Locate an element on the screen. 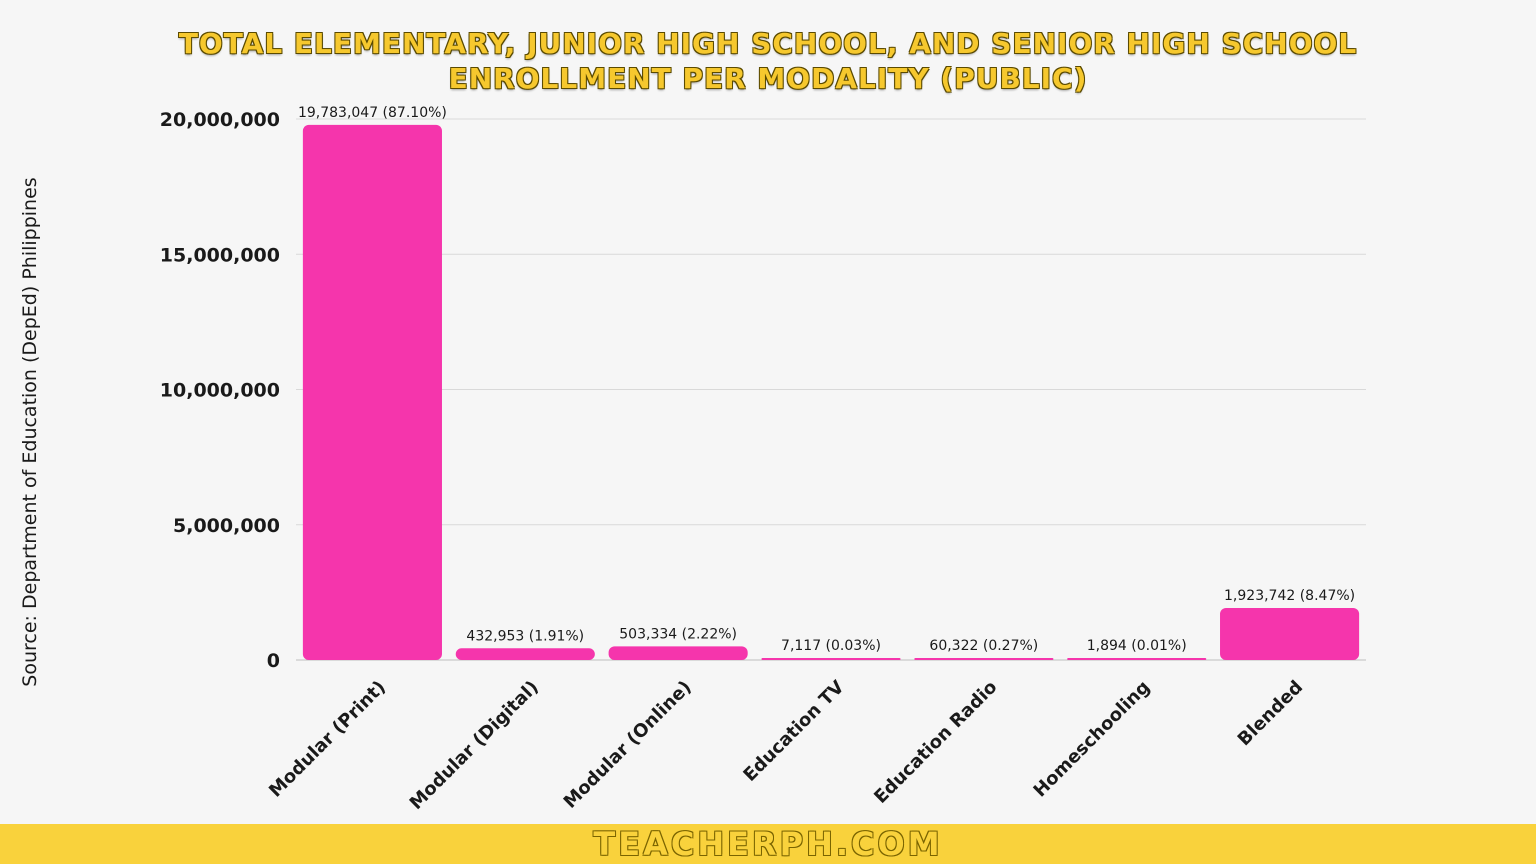  x-tick-label: Education TV is located at coordinates (793, 731).